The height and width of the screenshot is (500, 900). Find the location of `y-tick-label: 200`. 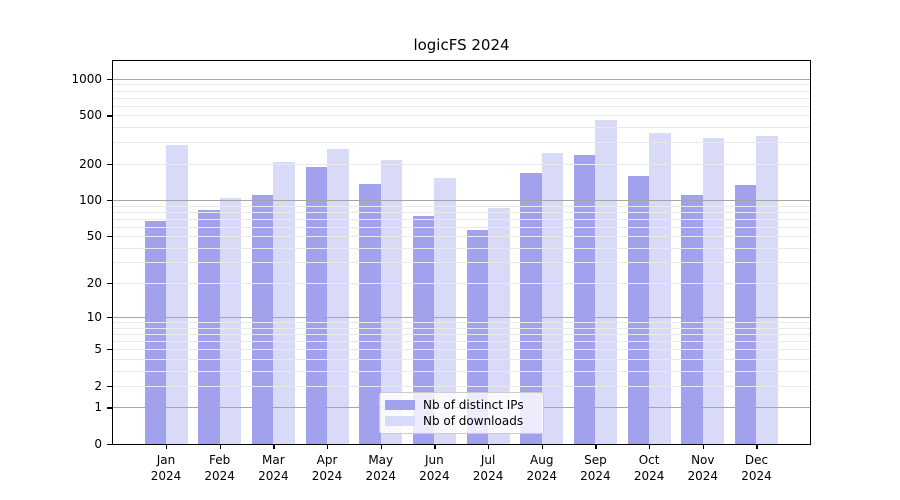

y-tick-label: 200 is located at coordinates (90, 163).